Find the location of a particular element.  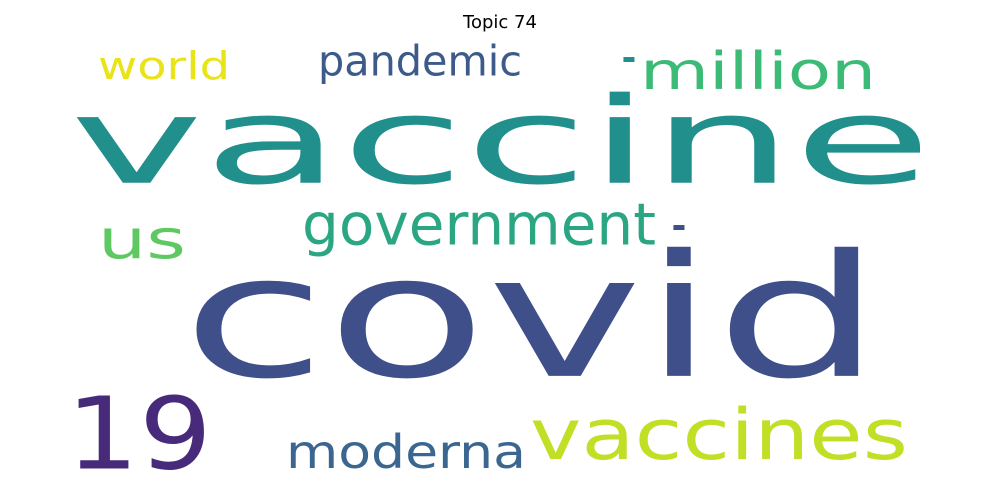

word-million: million is located at coordinates (758, 71).